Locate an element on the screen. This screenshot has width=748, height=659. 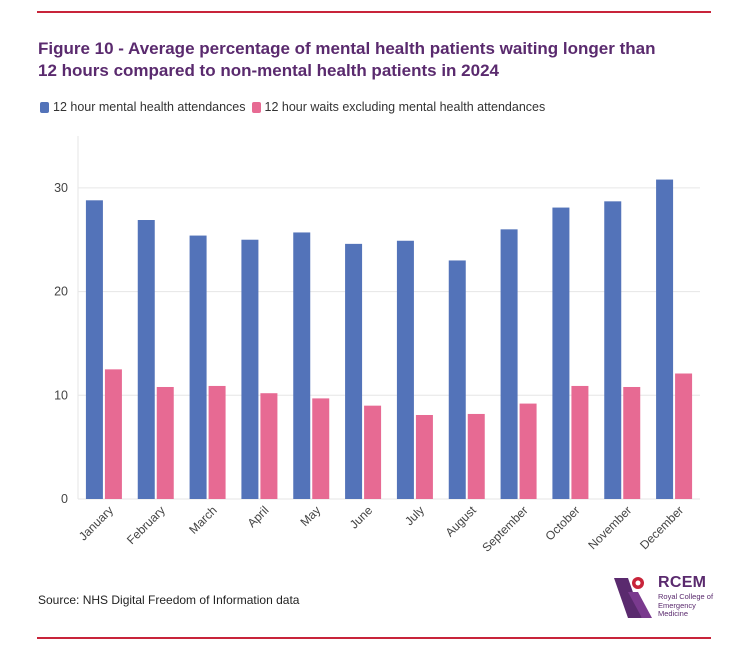
bar-mental-health-july is located at coordinates (405, 369).